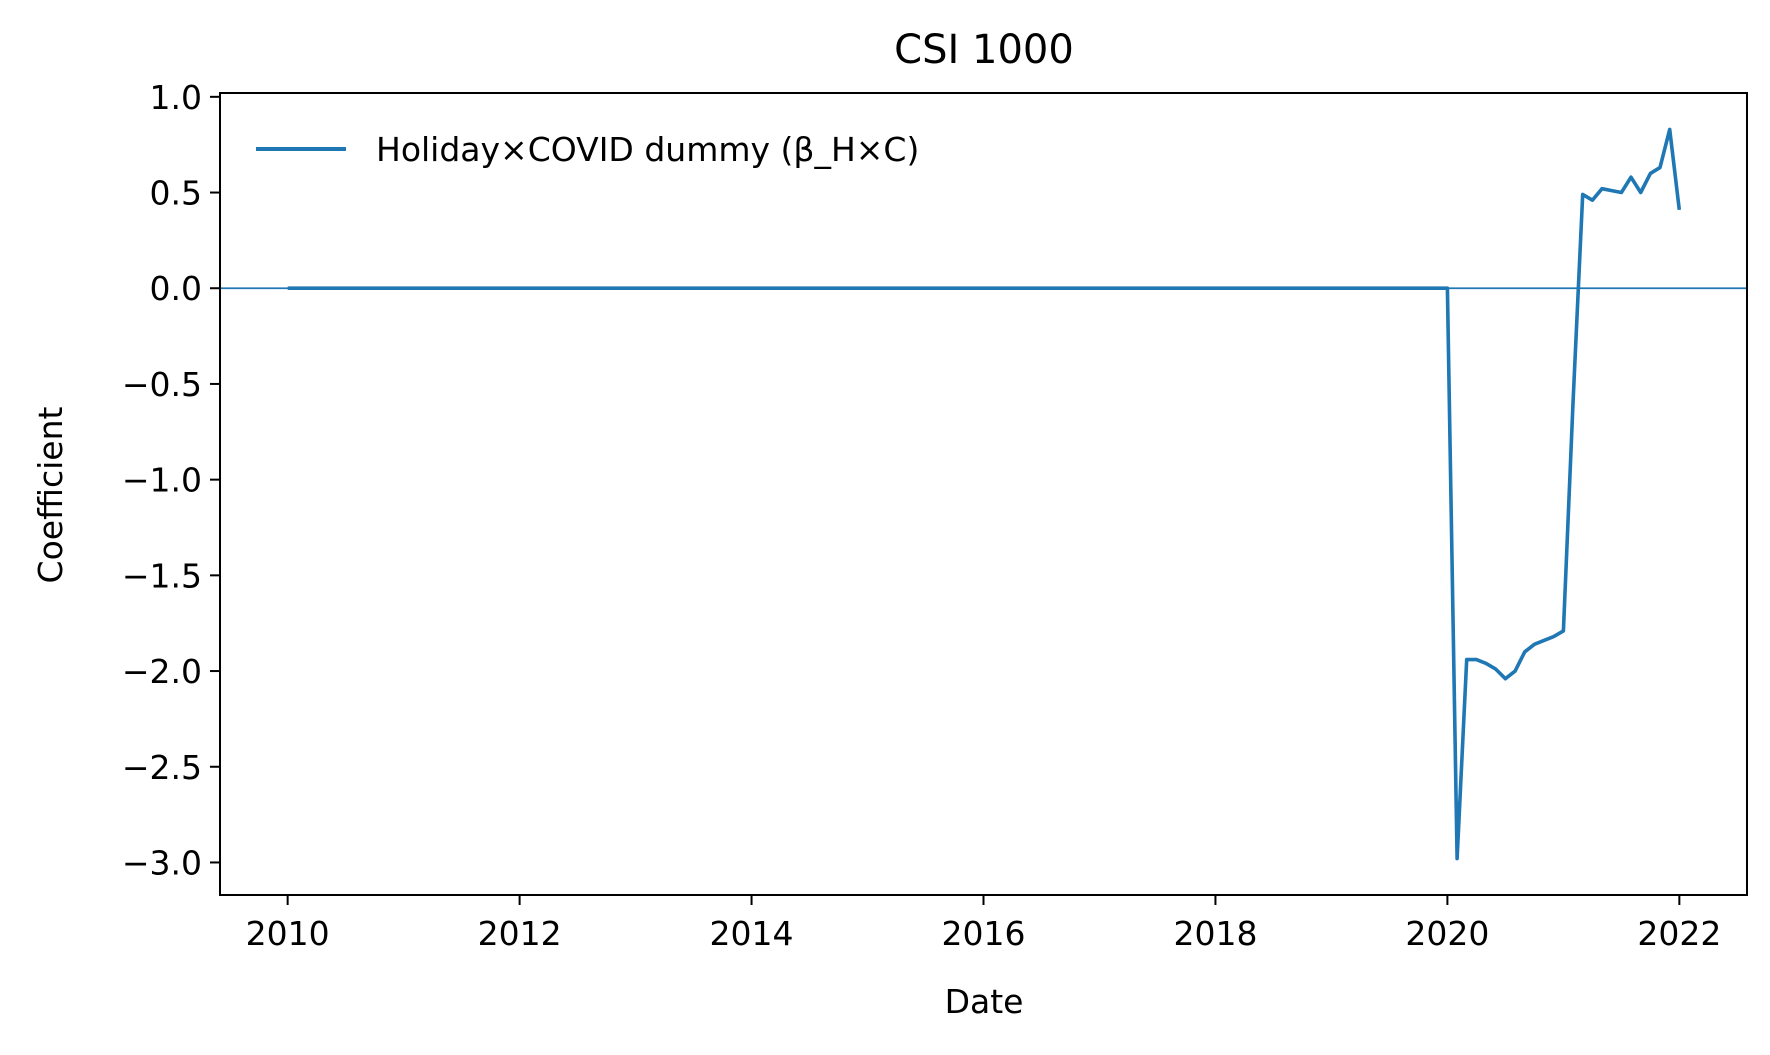 This screenshot has width=1770, height=1055. I want to click on chart-title: CSI 1000, so click(984, 50).